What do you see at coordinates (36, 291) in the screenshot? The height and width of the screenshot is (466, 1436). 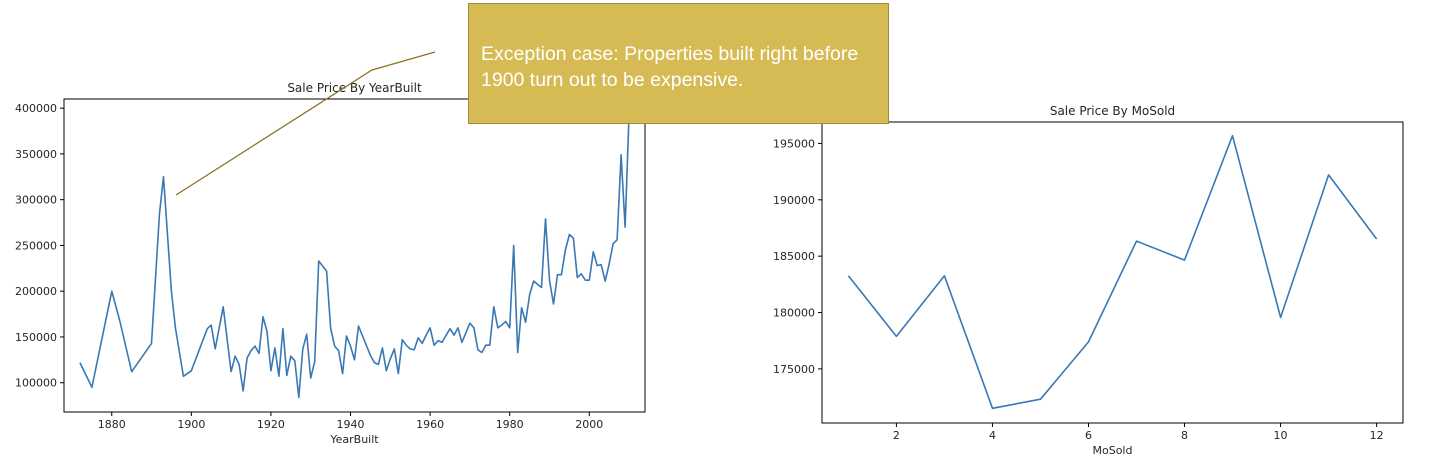 I see `y-tick-label: 200000` at bounding box center [36, 291].